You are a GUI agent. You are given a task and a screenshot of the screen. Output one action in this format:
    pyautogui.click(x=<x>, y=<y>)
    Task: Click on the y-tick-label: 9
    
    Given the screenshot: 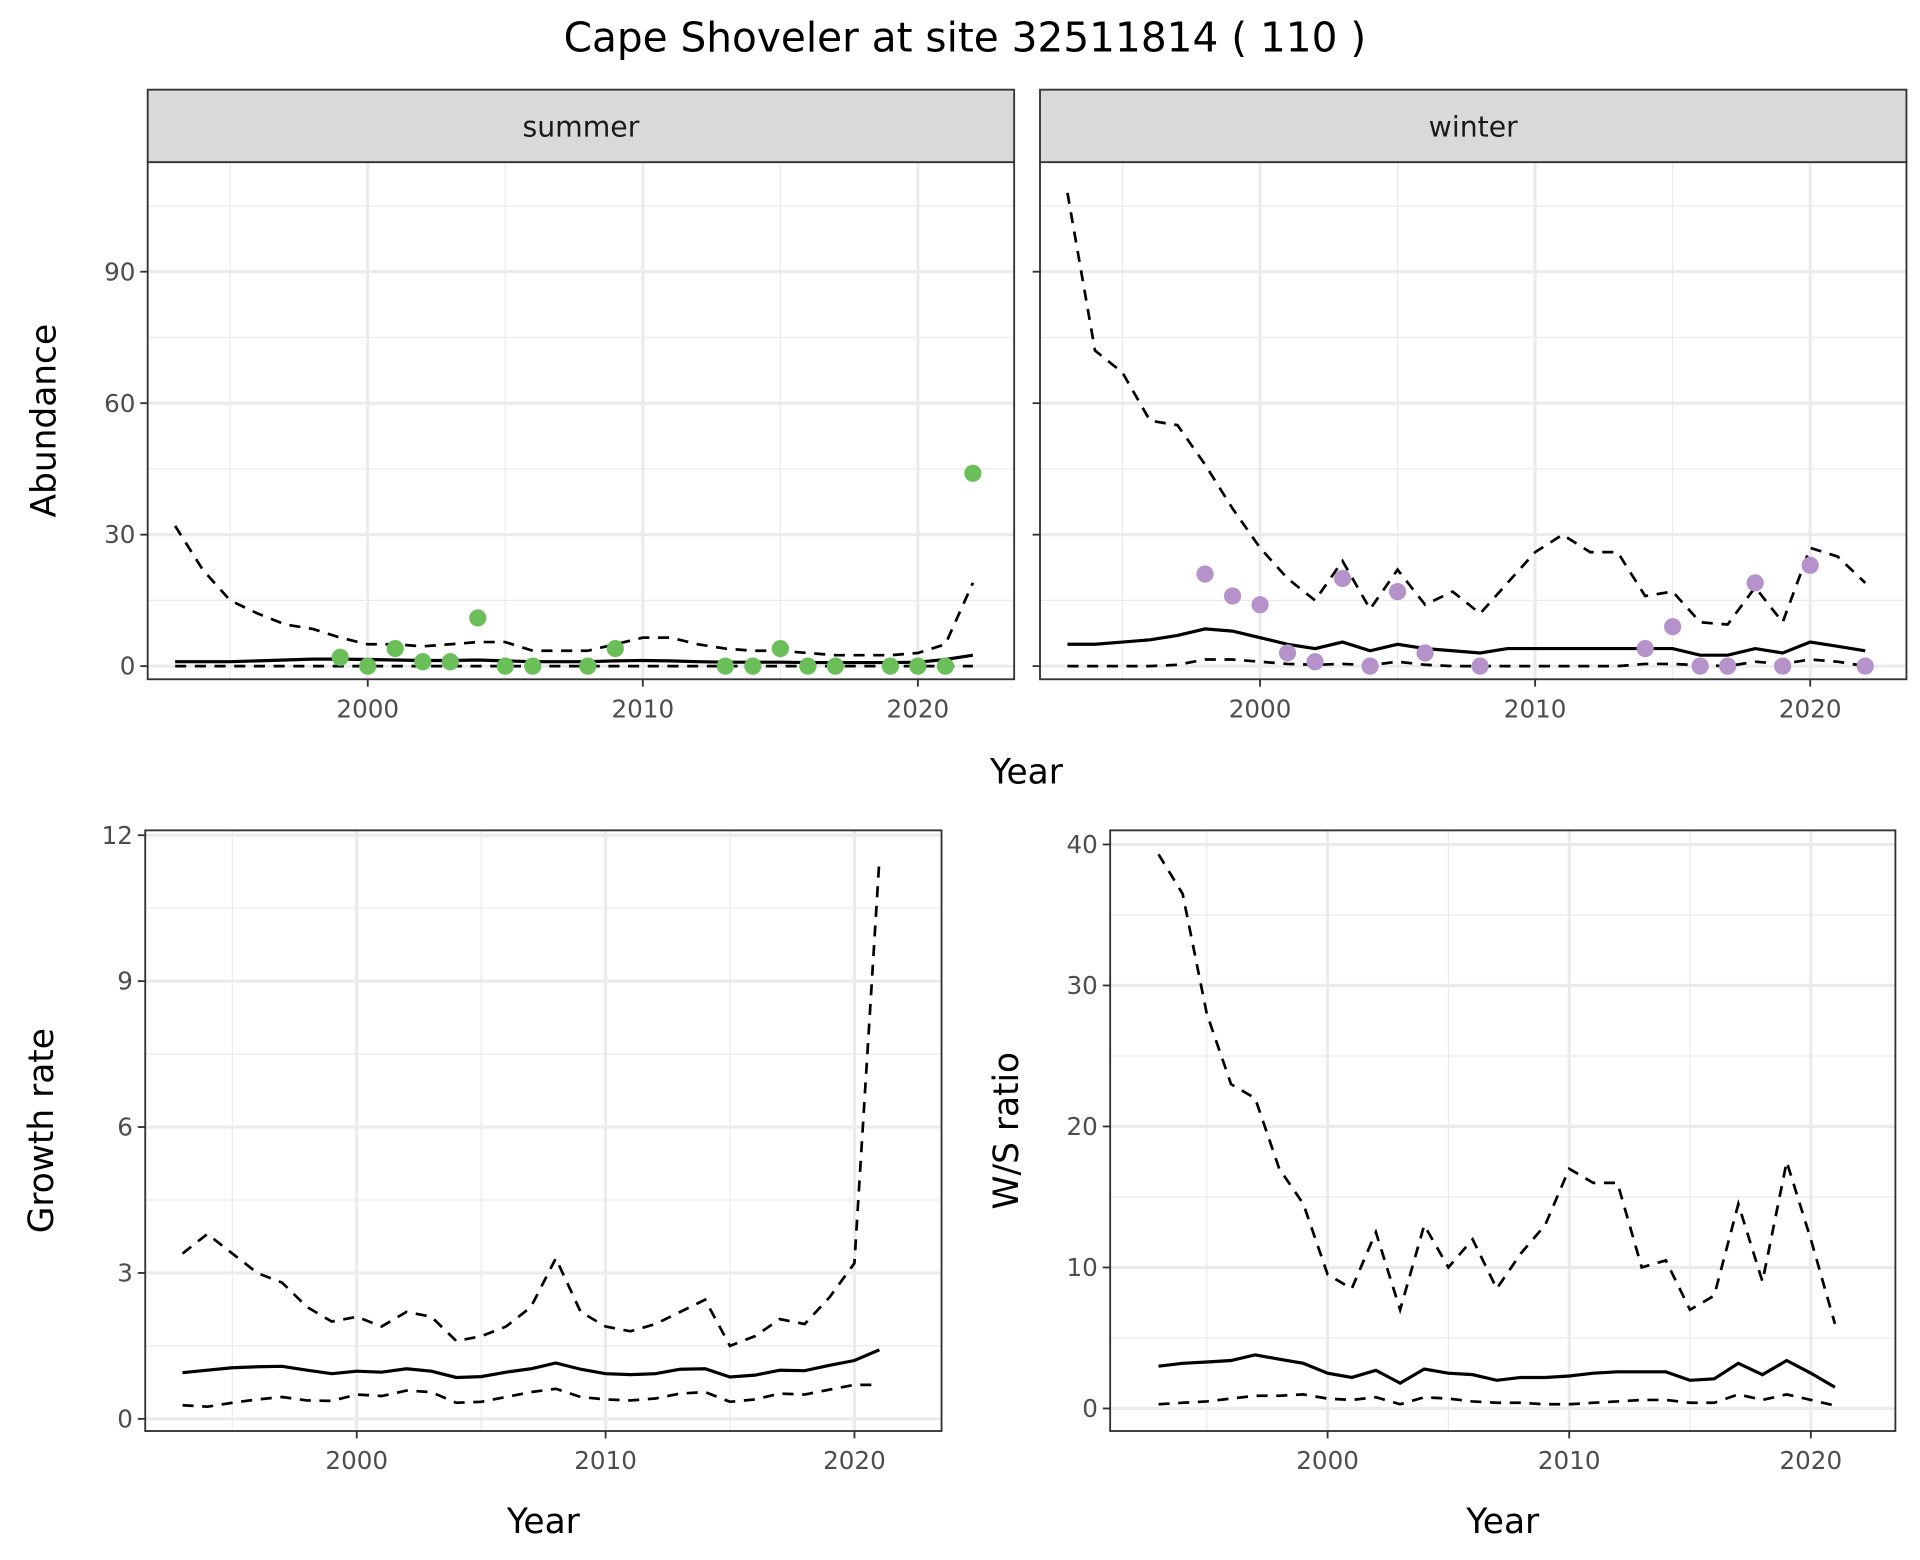 What is the action you would take?
    pyautogui.click(x=125, y=981)
    